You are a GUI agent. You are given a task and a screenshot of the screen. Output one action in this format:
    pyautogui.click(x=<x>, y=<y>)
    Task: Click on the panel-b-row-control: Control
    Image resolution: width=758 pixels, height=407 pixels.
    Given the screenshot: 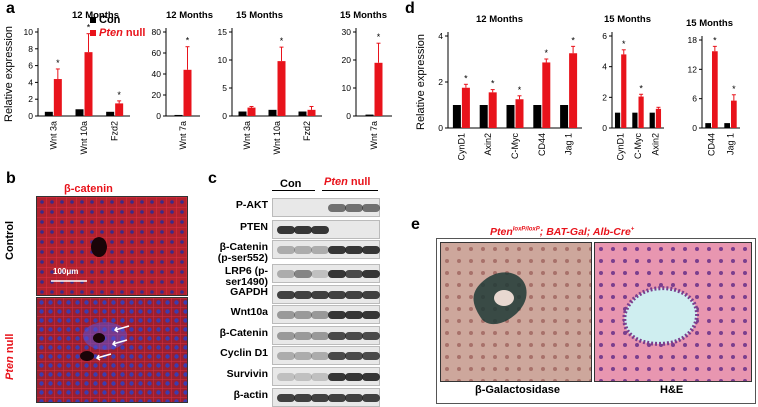 What is the action you would take?
    pyautogui.click(x=10, y=240)
    